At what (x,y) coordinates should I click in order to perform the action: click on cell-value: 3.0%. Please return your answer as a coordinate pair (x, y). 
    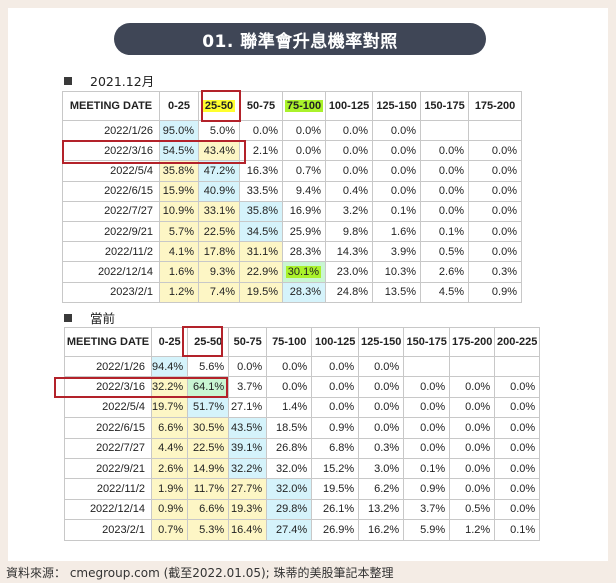
    Looking at the image, I should click on (387, 468).